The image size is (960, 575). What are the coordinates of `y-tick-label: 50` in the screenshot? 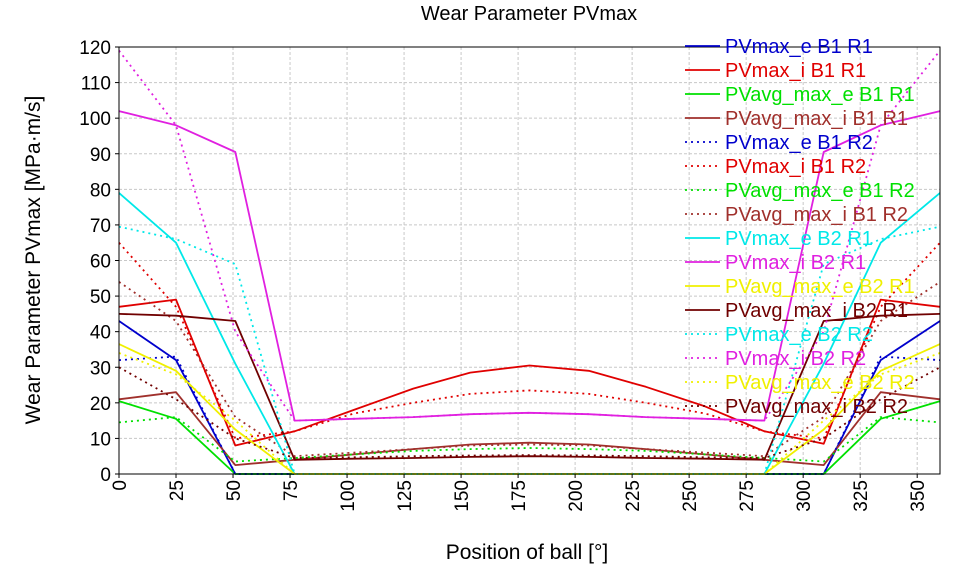 It's located at (100, 297).